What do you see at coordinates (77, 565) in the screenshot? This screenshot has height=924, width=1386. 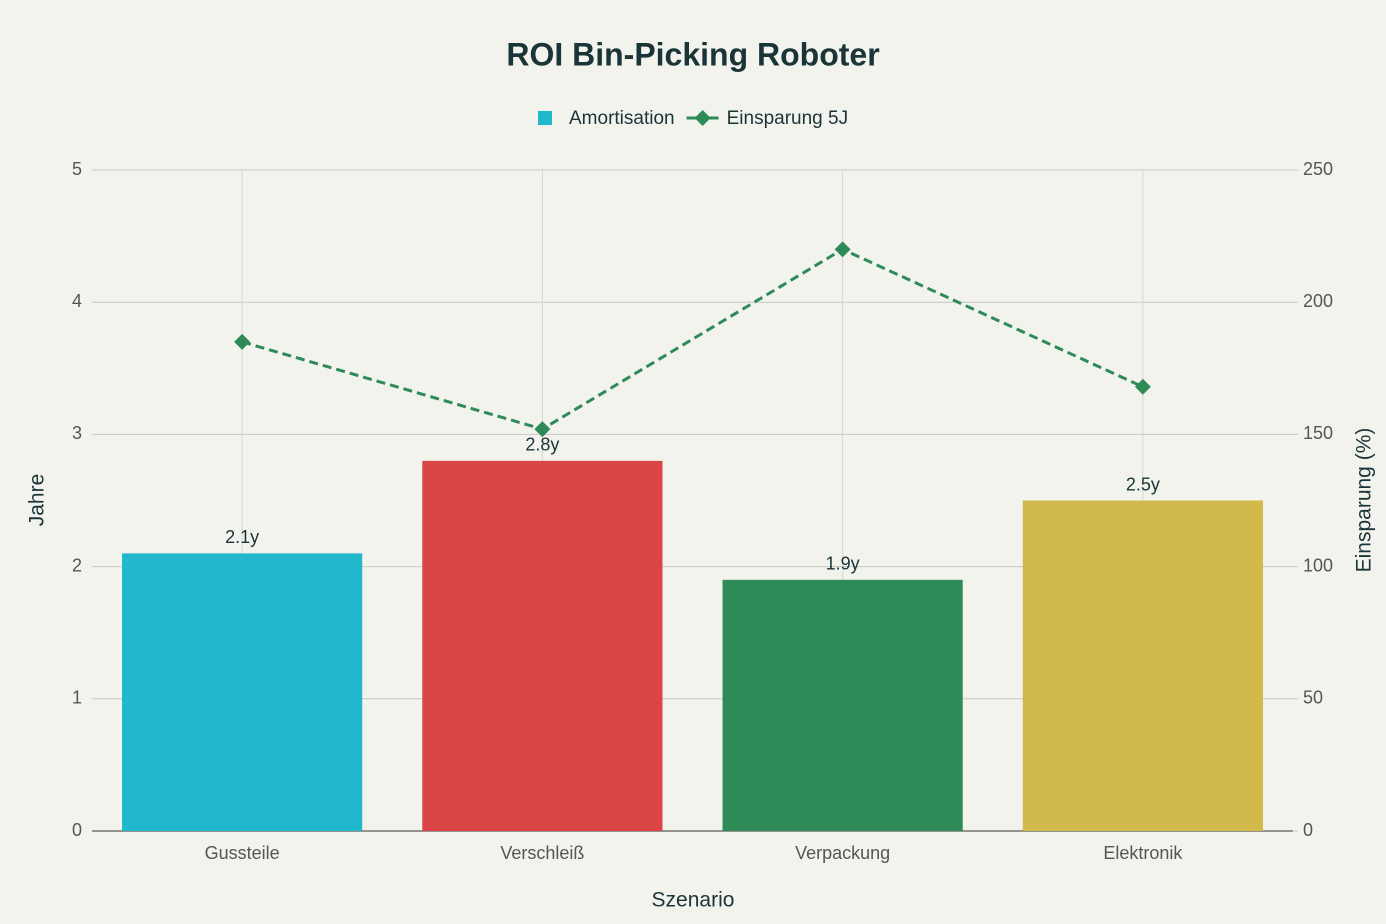 I see `y-tick-label: 2` at bounding box center [77, 565].